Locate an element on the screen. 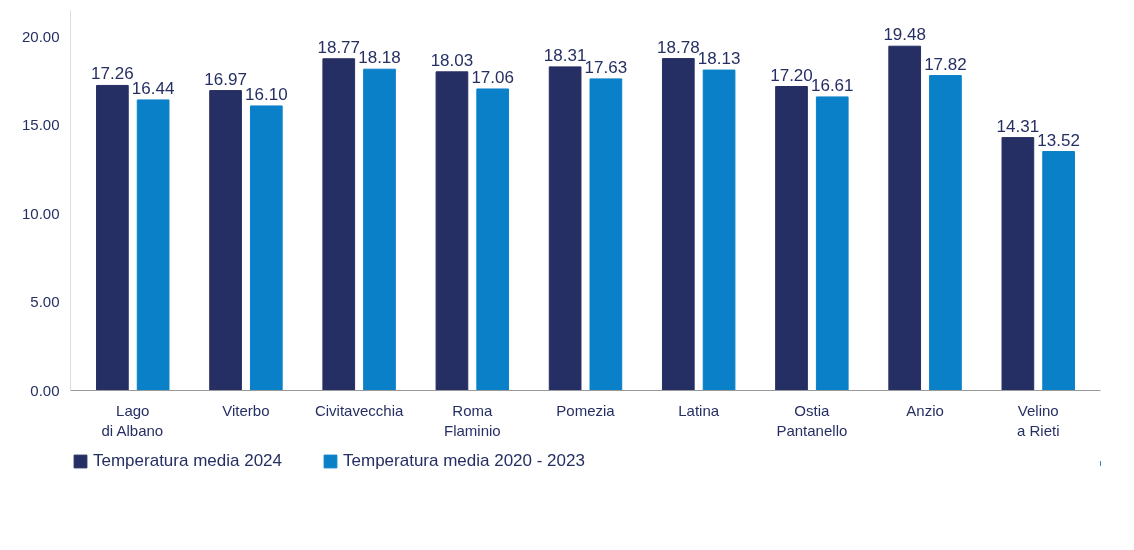  legend-label: Temperatura media 2024 is located at coordinates (188, 461).